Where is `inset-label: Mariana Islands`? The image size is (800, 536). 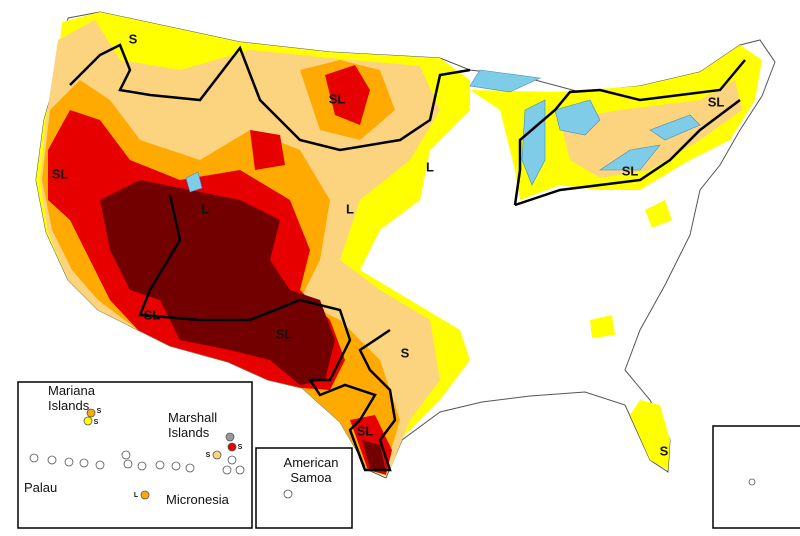
inset-label: Mariana Islands is located at coordinates (71, 398).